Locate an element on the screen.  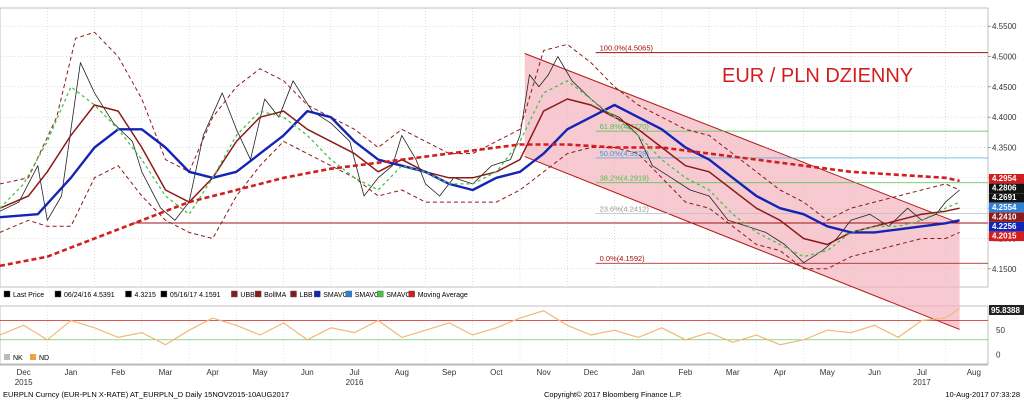
legend-label: 06/24/16 4.5391 is located at coordinates (89, 295).